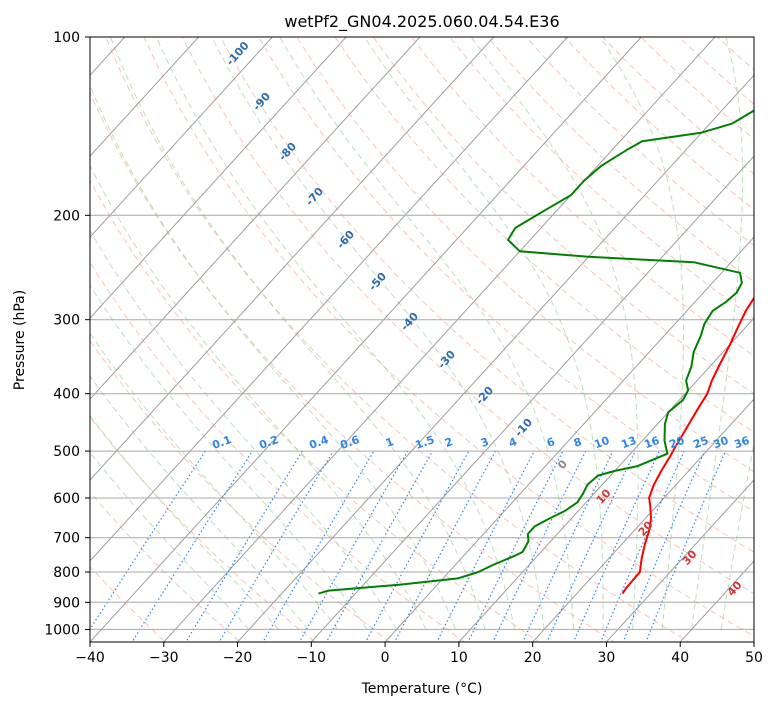 Image resolution: width=775 pixels, height=708 pixels. Describe the element at coordinates (421, 22) in the screenshot. I see `chart-title: wetPf2_GN04.2025.060.04.54.E36` at that location.